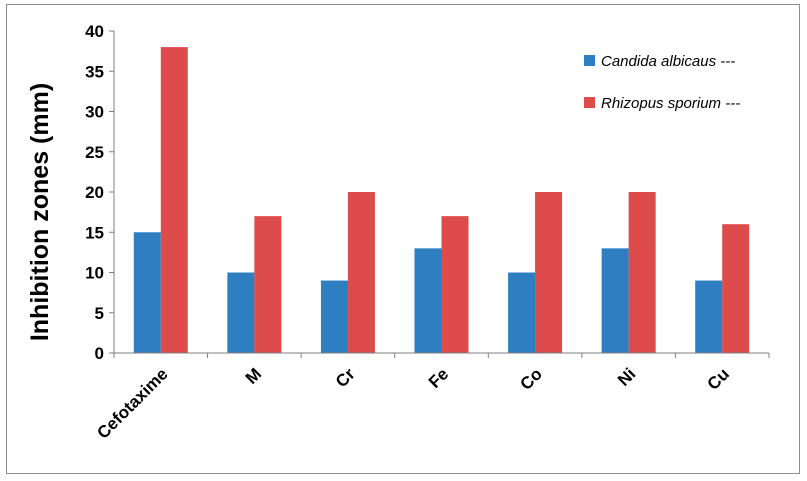 This screenshot has width=807, height=481. I want to click on y-tick-label: 20, so click(94, 192).